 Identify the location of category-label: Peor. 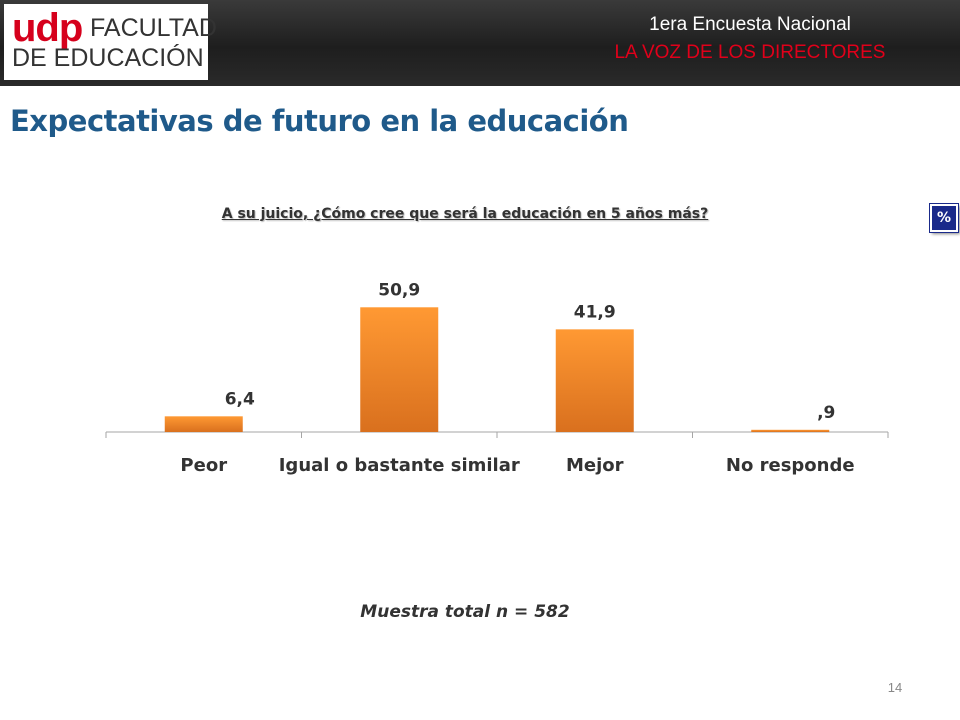
(203, 465).